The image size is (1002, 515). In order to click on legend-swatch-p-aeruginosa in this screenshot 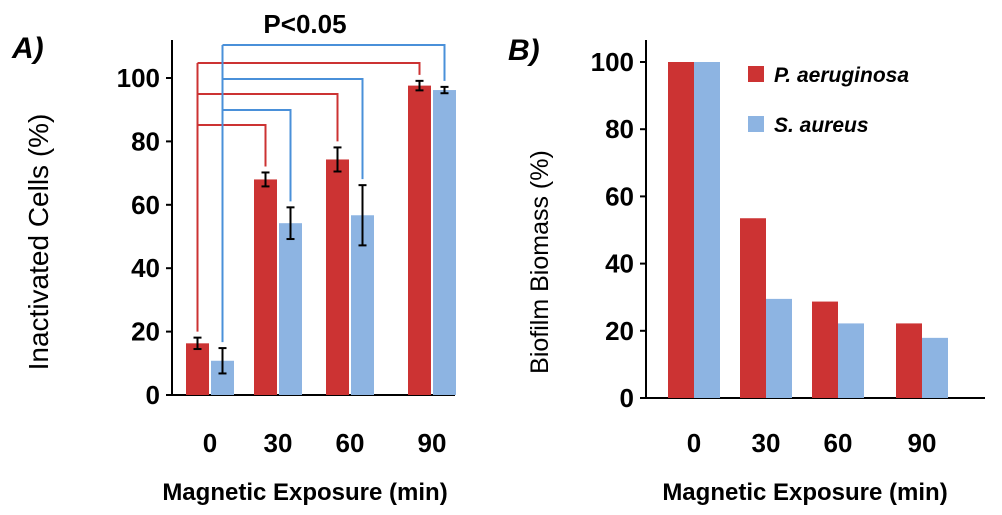, I will do `click(756, 74)`.